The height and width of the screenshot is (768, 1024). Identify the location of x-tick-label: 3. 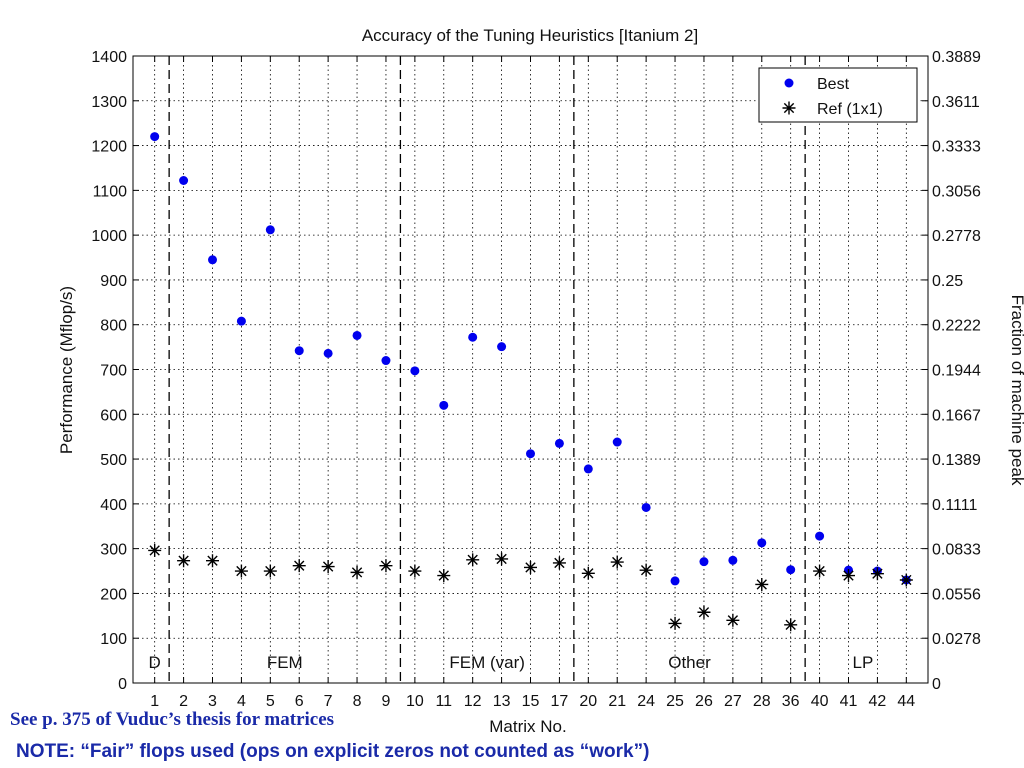
(212, 701).